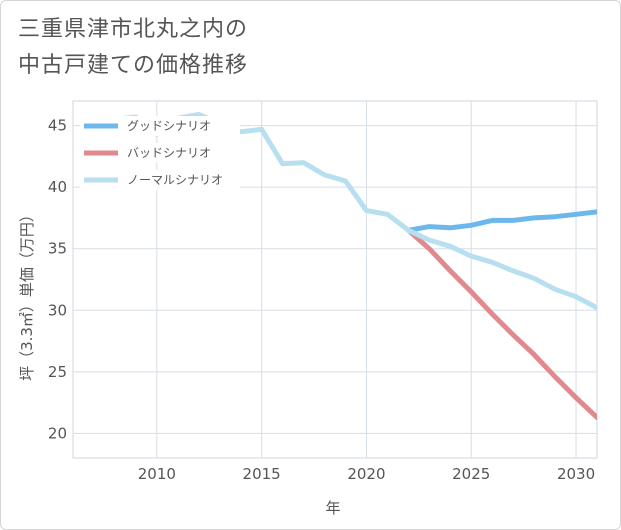  I want to click on x-tick-label-2025: 2025, so click(471, 474).